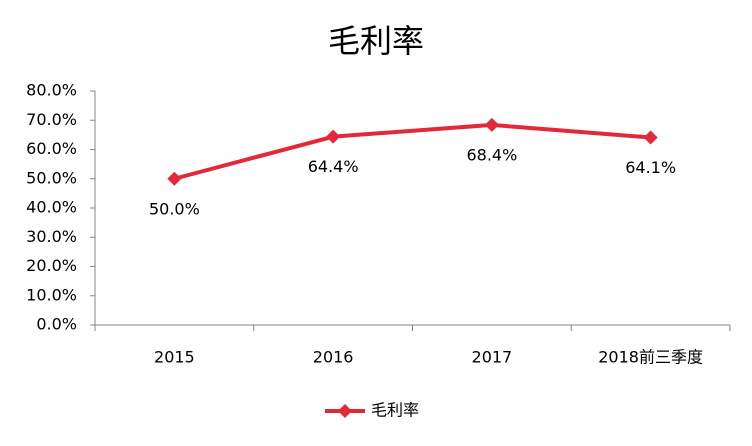  What do you see at coordinates (51, 90) in the screenshot?
I see `y-tick-label: 80.0%` at bounding box center [51, 90].